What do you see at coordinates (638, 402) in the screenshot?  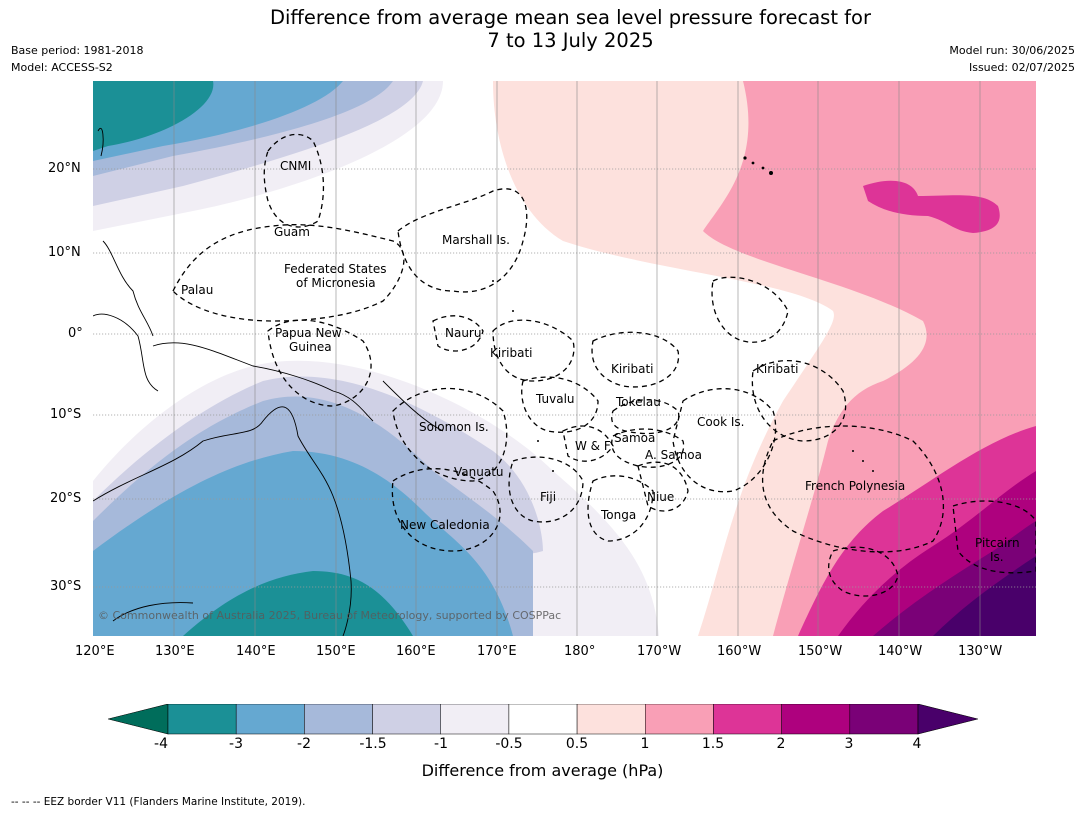 I see `label-tokelau: Tokelau` at bounding box center [638, 402].